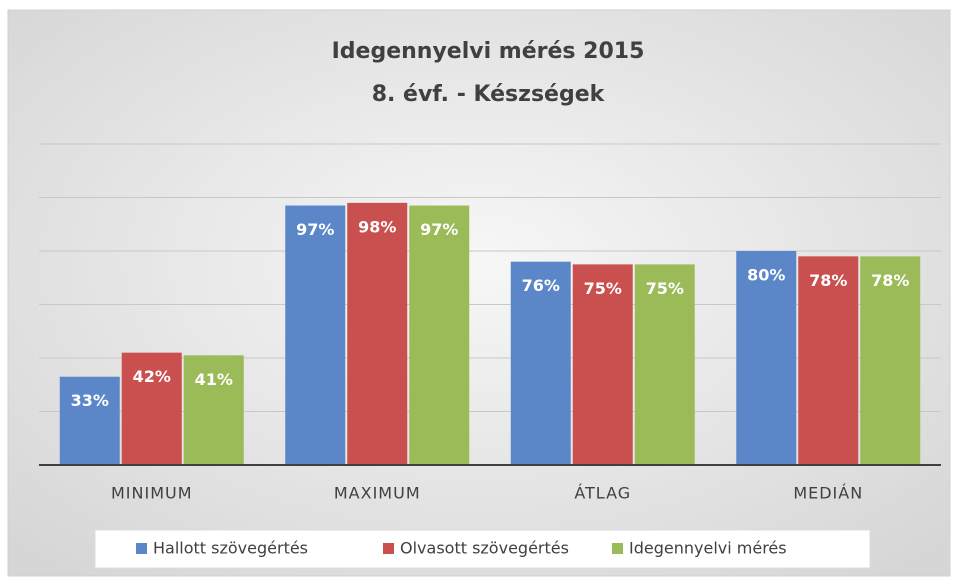 This screenshot has width=958, height=586. Describe the element at coordinates (152, 493) in the screenshot. I see `x-tick-label: MINIMUM` at that location.